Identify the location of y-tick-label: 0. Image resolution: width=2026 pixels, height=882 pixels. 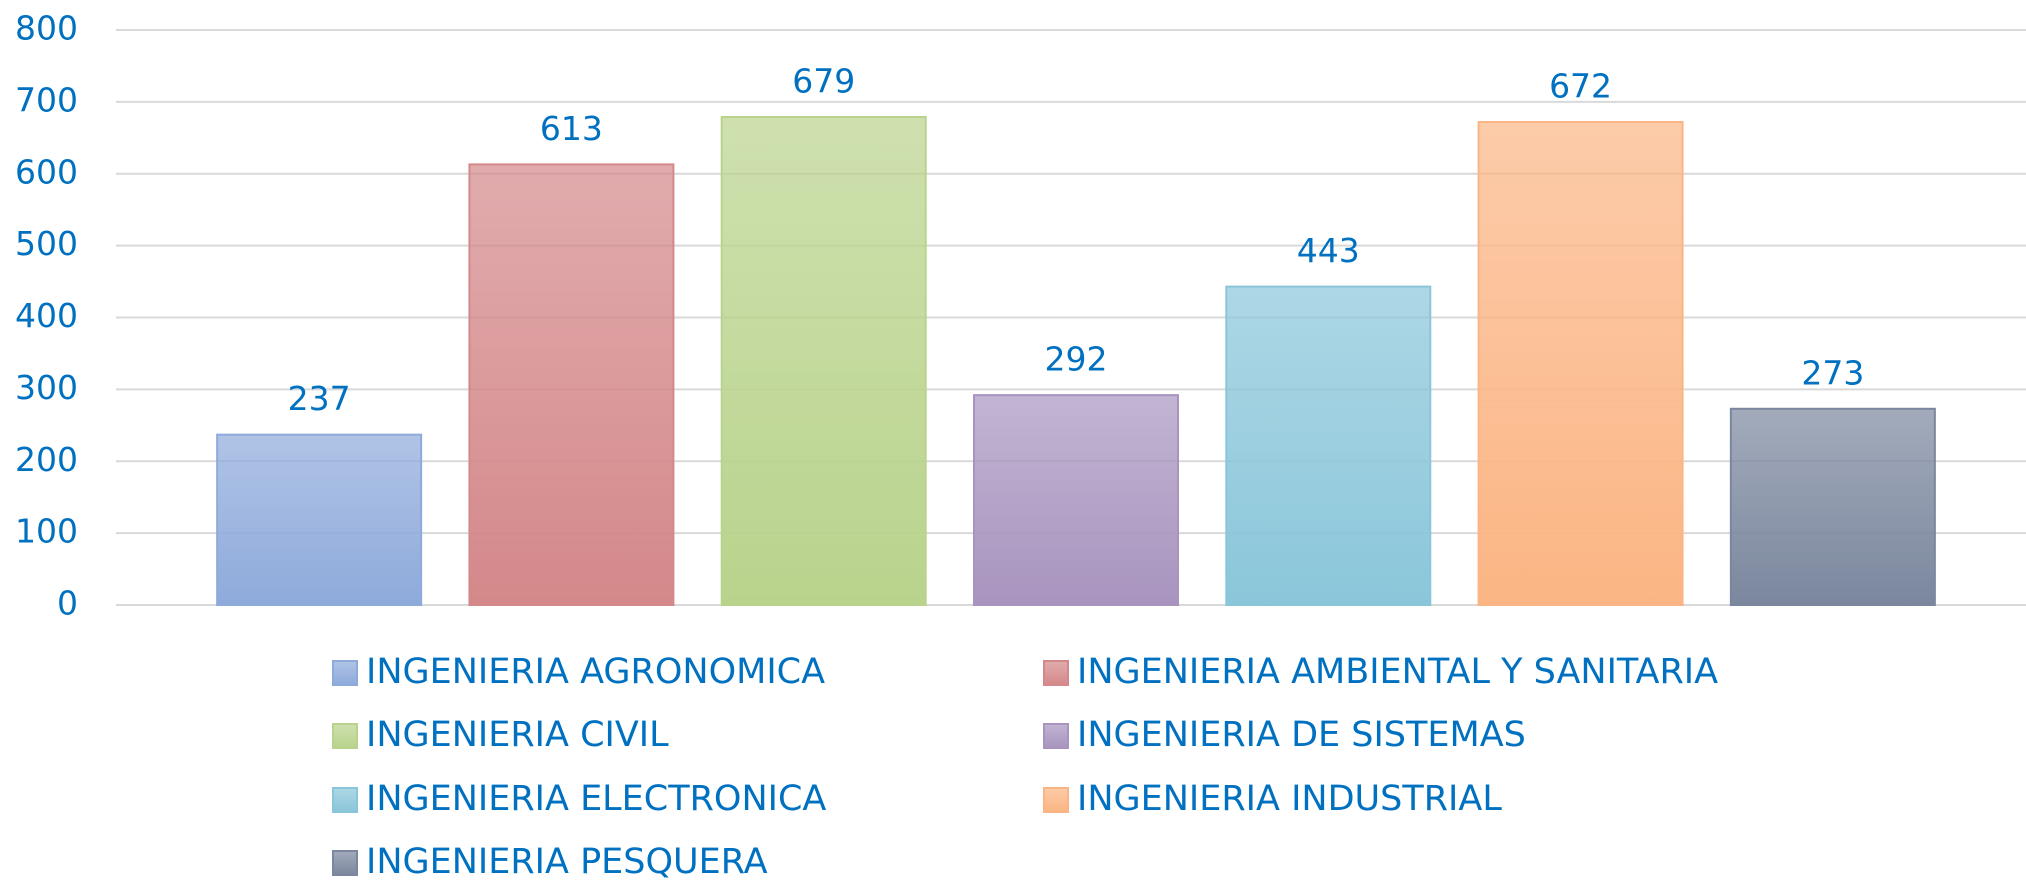
(67, 603).